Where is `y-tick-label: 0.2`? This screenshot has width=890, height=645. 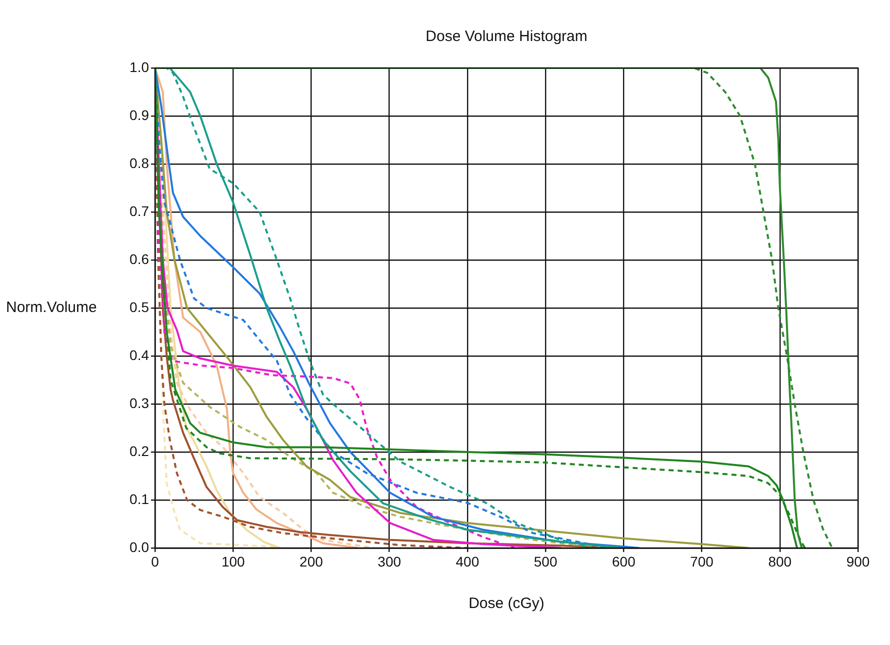 y-tick-label: 0.2 is located at coordinates (140, 450).